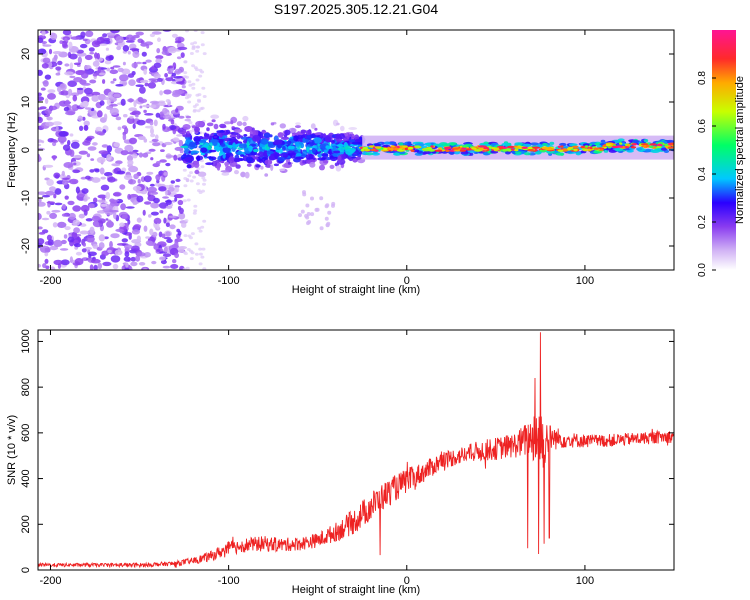 Image resolution: width=750 pixels, height=600 pixels. Describe the element at coordinates (585, 281) in the screenshot. I see `x-tick-label: 100` at that location.